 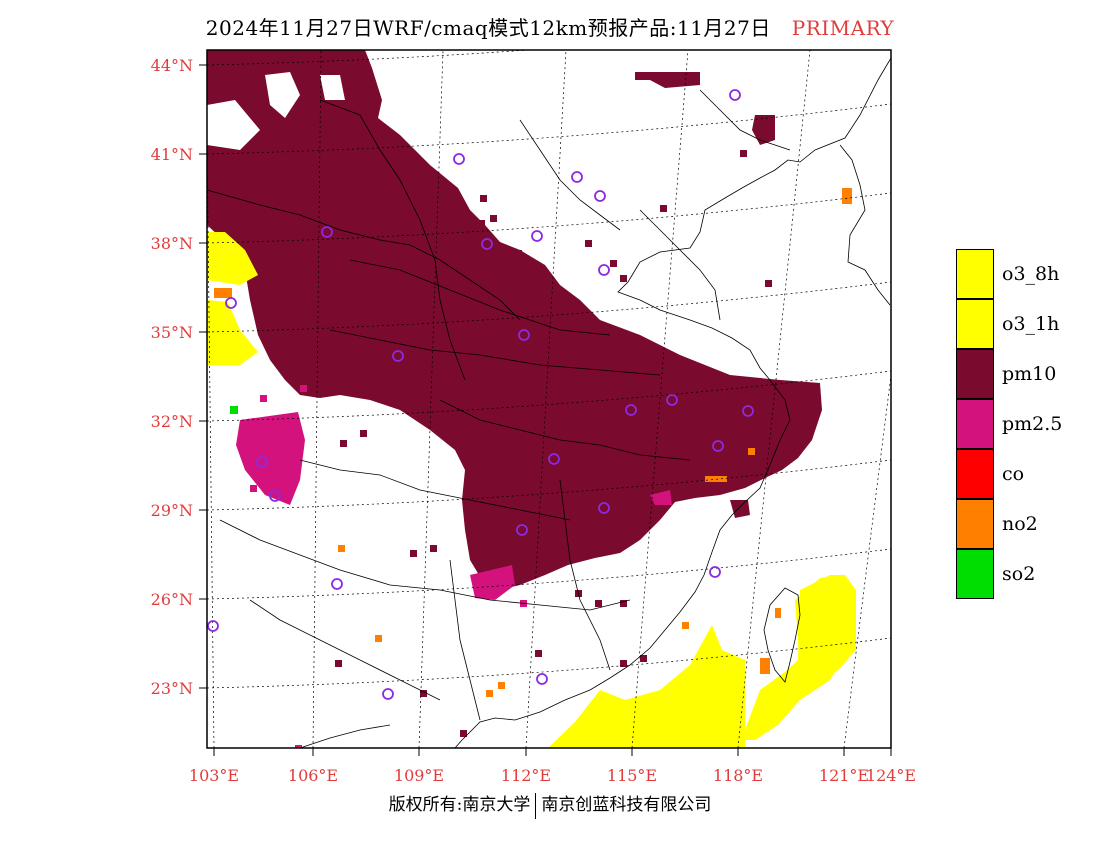 What do you see at coordinates (1020, 524) in the screenshot?
I see `legend-label: no2` at bounding box center [1020, 524].